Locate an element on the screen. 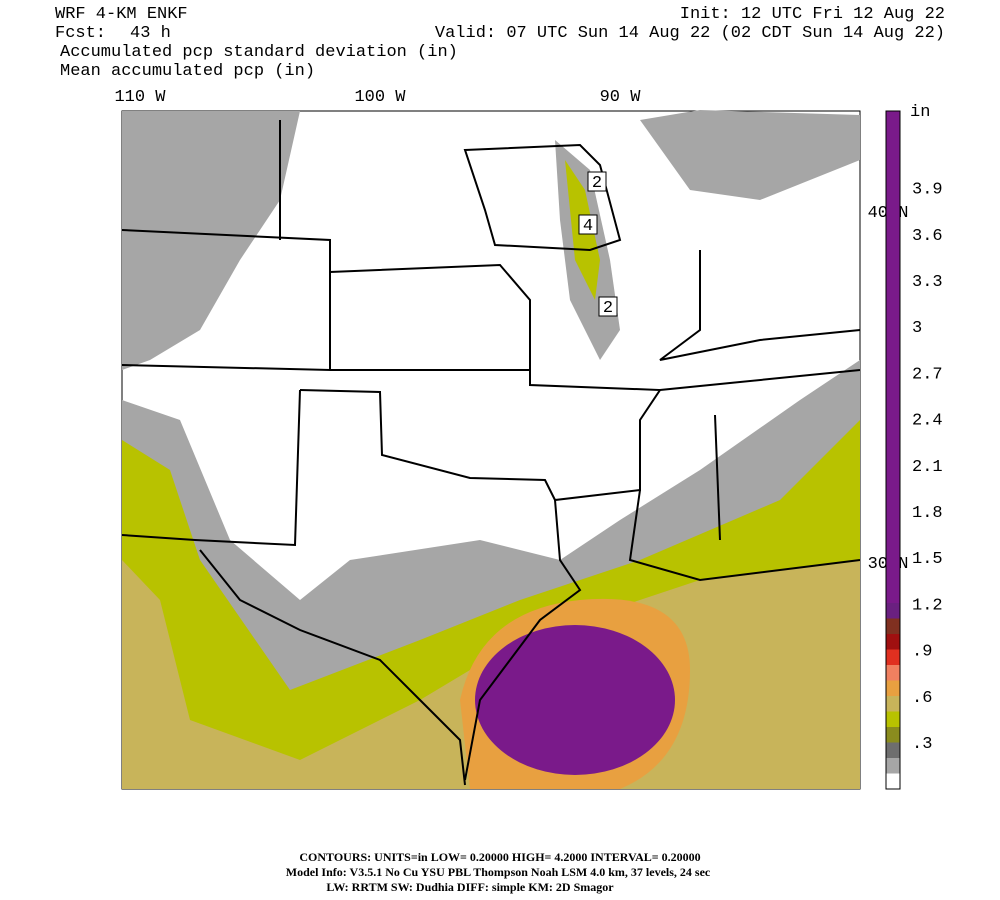 Image resolution: width=1000 pixels, height=900 pixels. colorbar-label: 1.8 is located at coordinates (927, 513).